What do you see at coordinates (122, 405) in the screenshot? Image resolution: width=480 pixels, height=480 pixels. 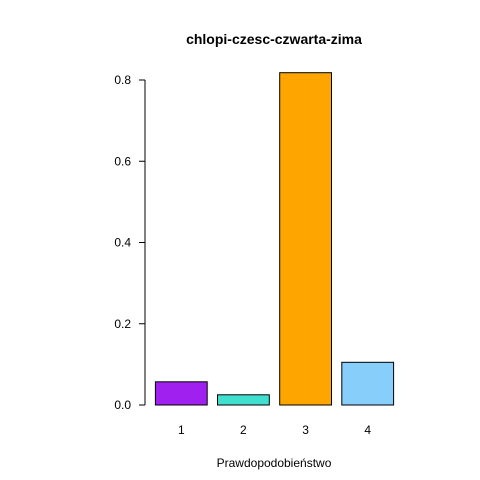 I see `y-tick-label: 0.0` at bounding box center [122, 405].